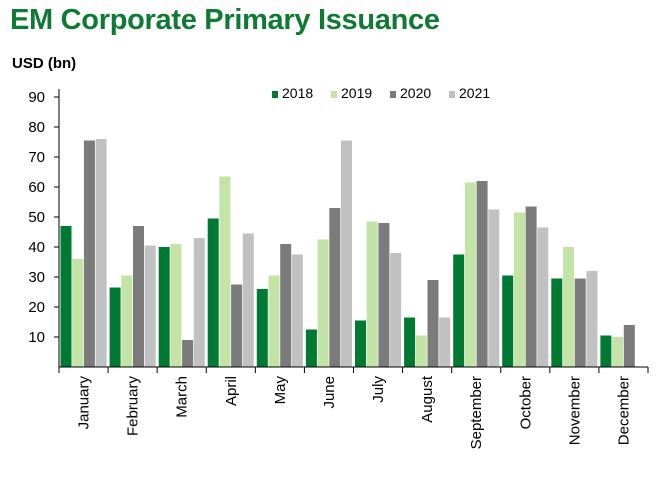  I want to click on legend-label-2021: 2021, so click(474, 93).